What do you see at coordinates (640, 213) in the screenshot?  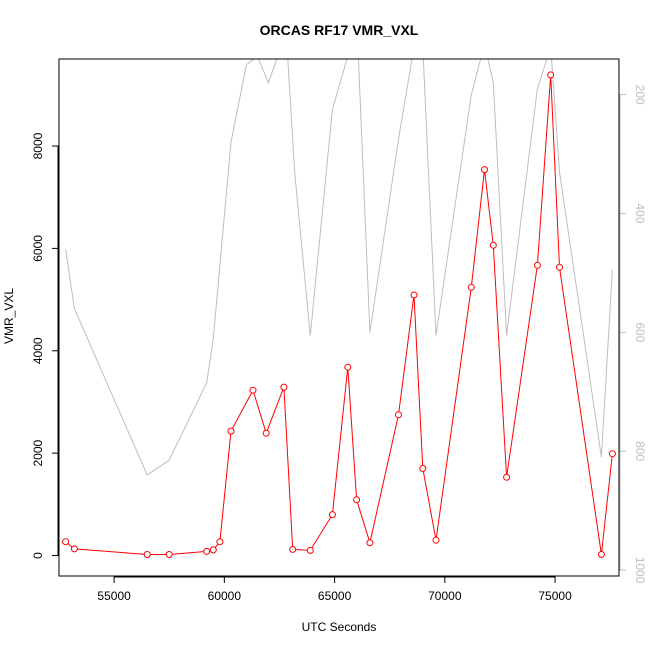 I see `y2-tick-label: 400` at bounding box center [640, 213].